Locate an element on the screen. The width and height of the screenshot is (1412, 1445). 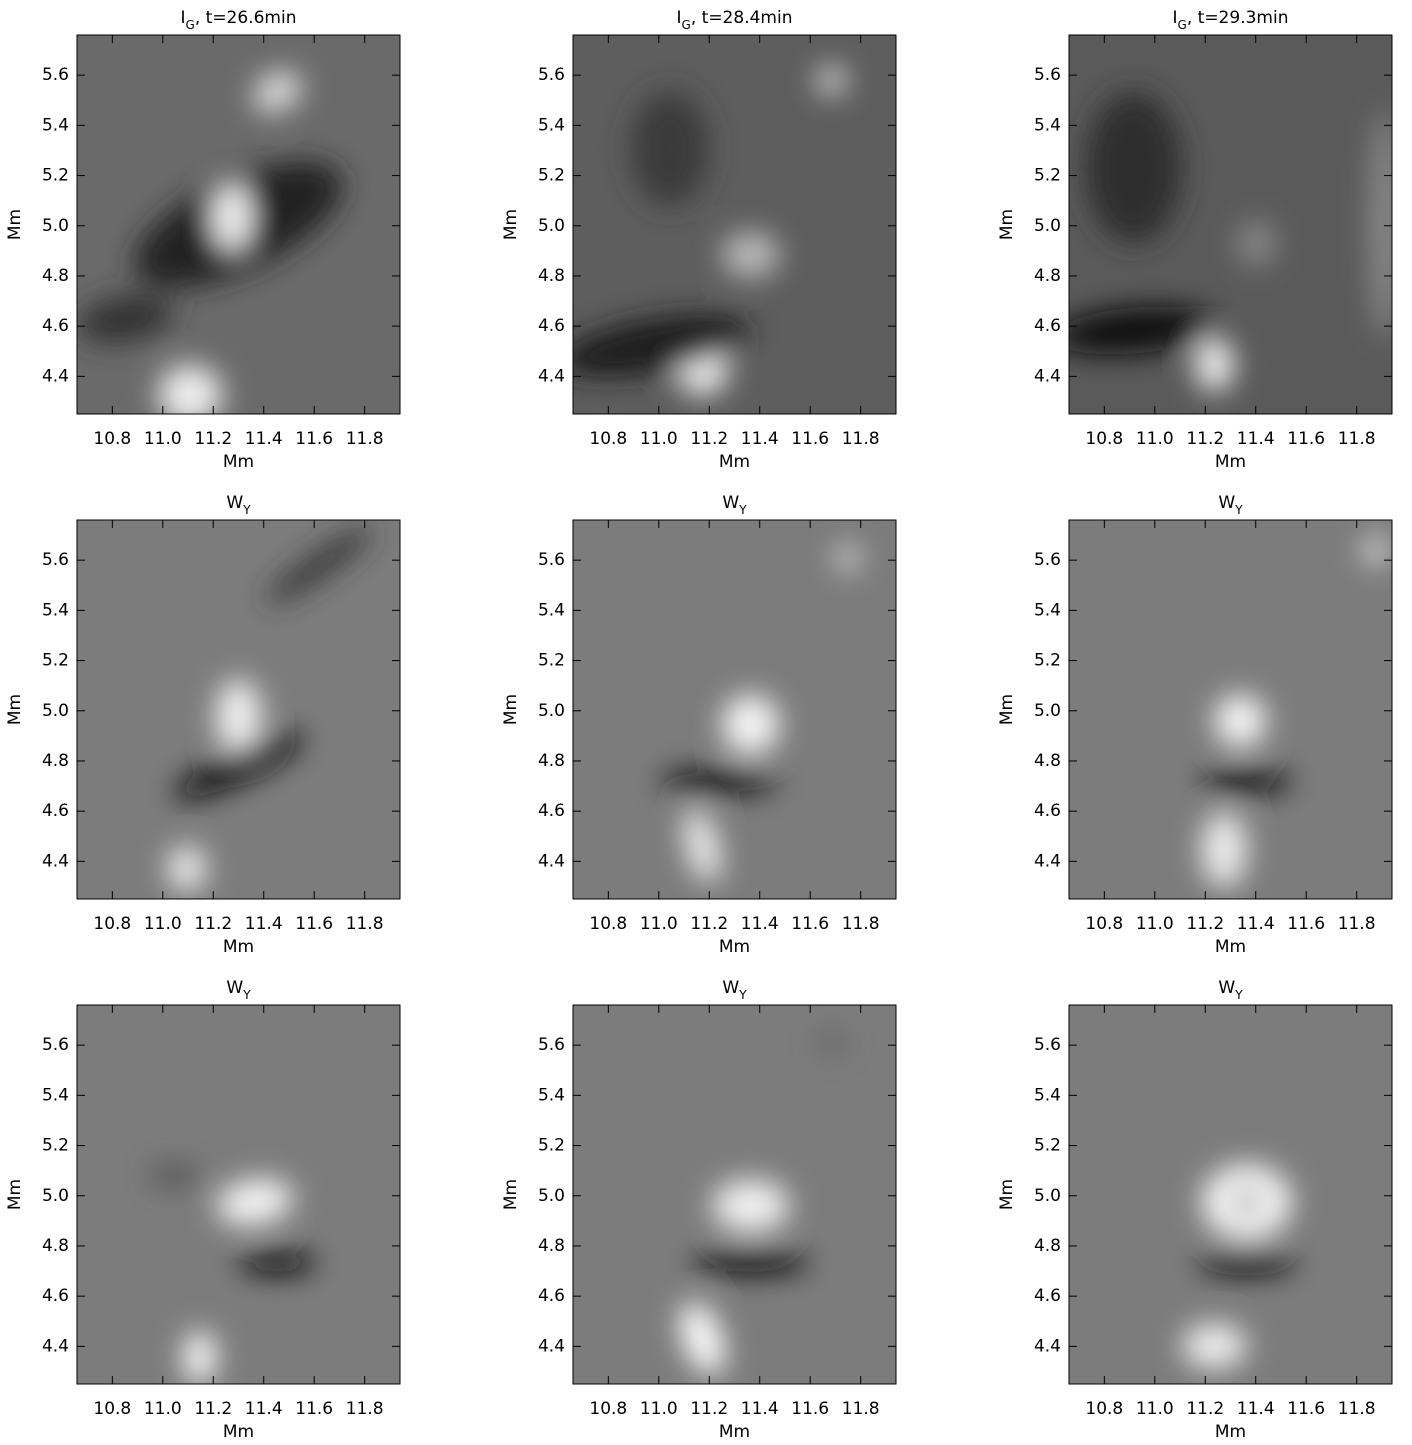
panel-title: IG, t=29.3min is located at coordinates (1231, 20).